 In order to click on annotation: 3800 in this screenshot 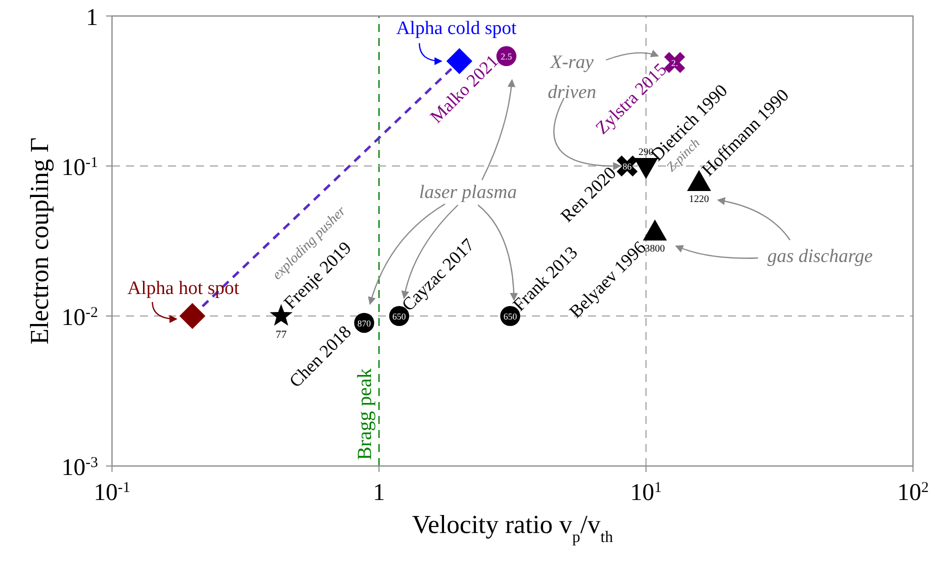, I will do `click(654, 249)`.